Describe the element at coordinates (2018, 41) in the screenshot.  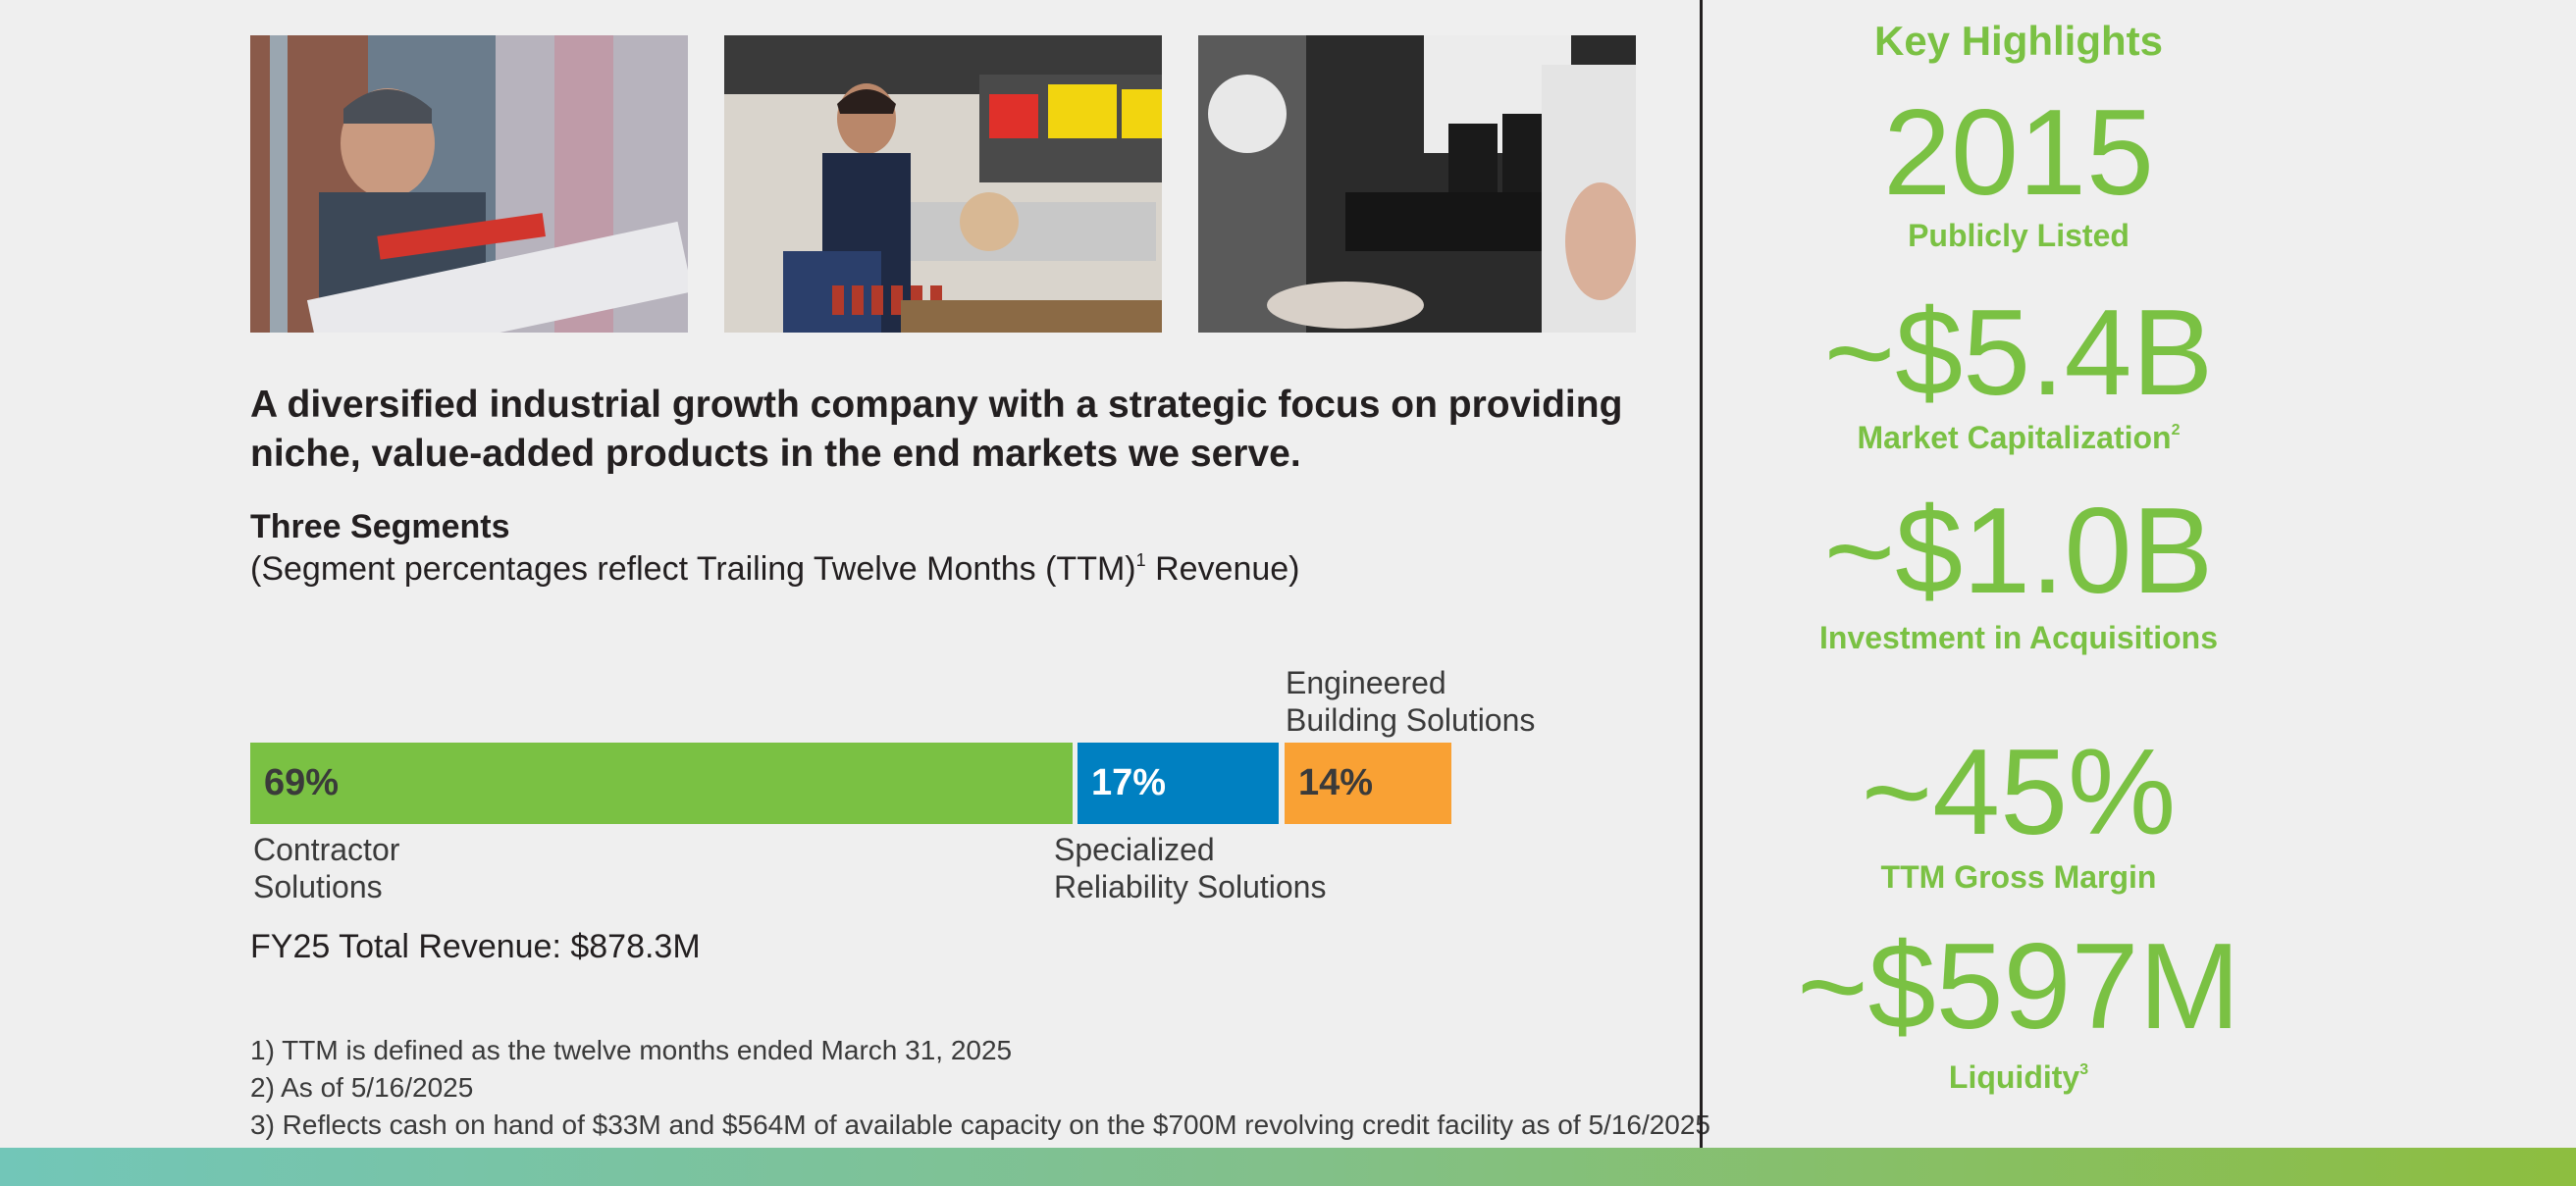
I see `key-highlights-title: Key Highlights` at that location.